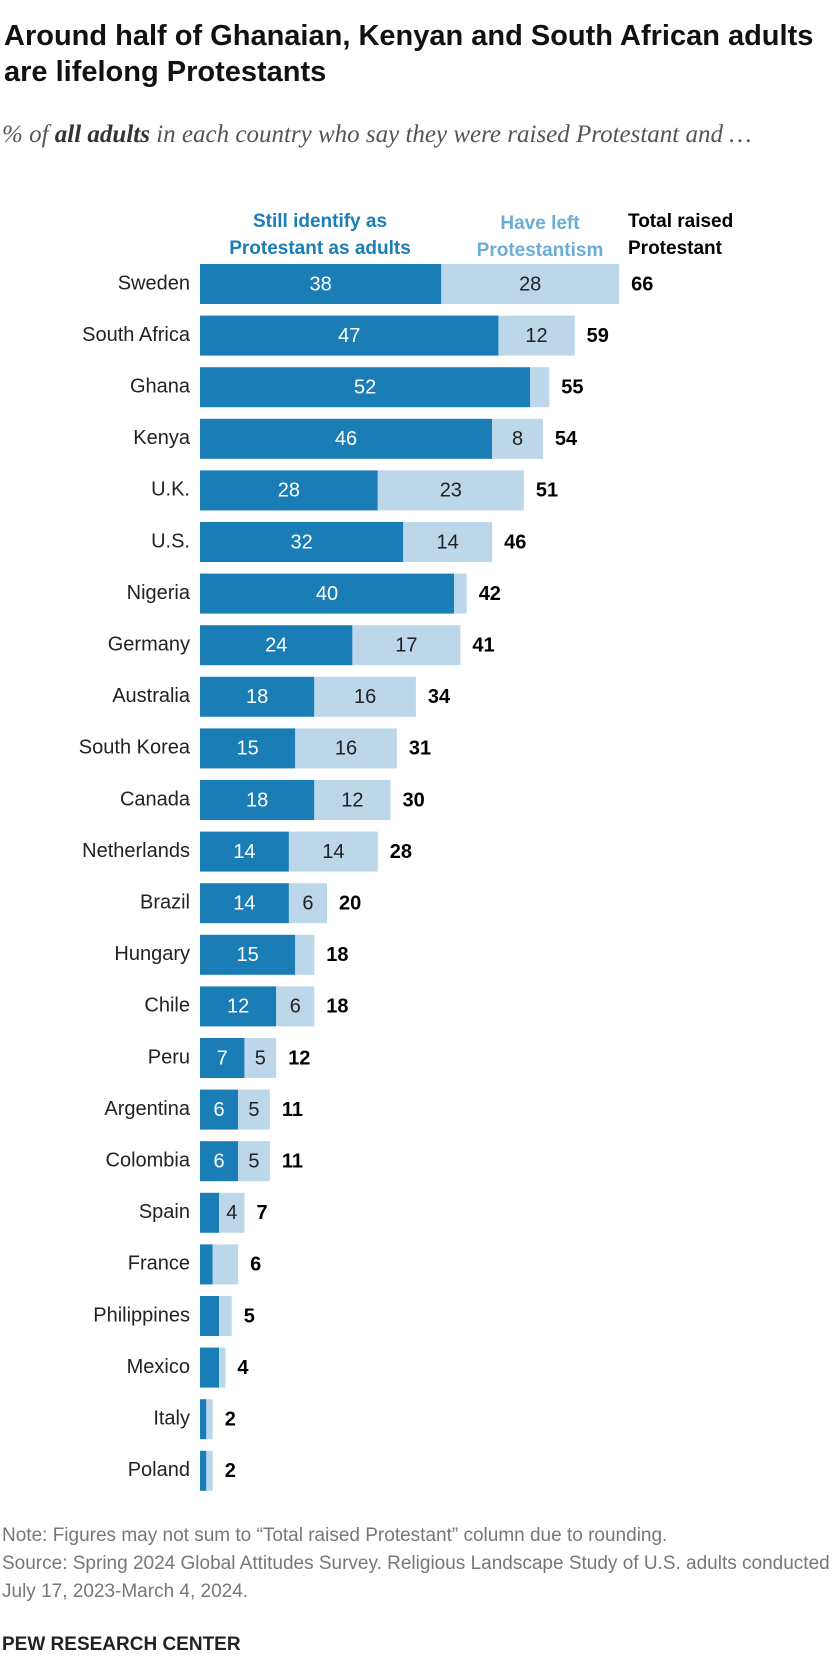 The image size is (840, 1680). Describe the element at coordinates (517, 439) in the screenshot. I see `value-label: 8` at that location.